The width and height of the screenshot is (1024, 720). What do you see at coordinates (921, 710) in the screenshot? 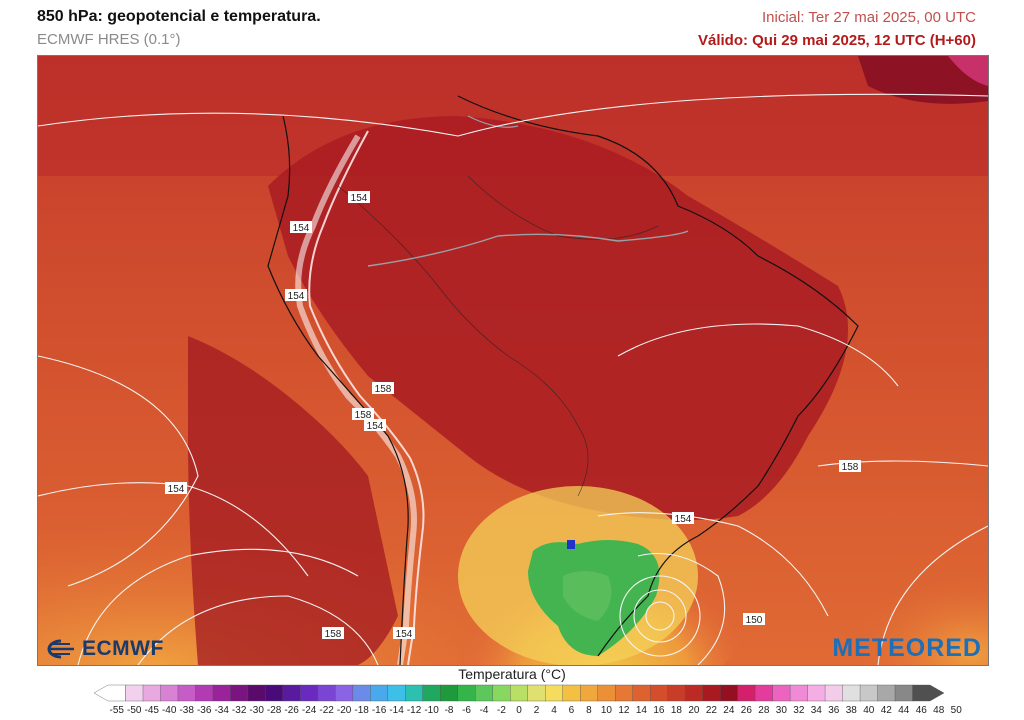
I see `legend-tick-label: 46` at bounding box center [921, 710].